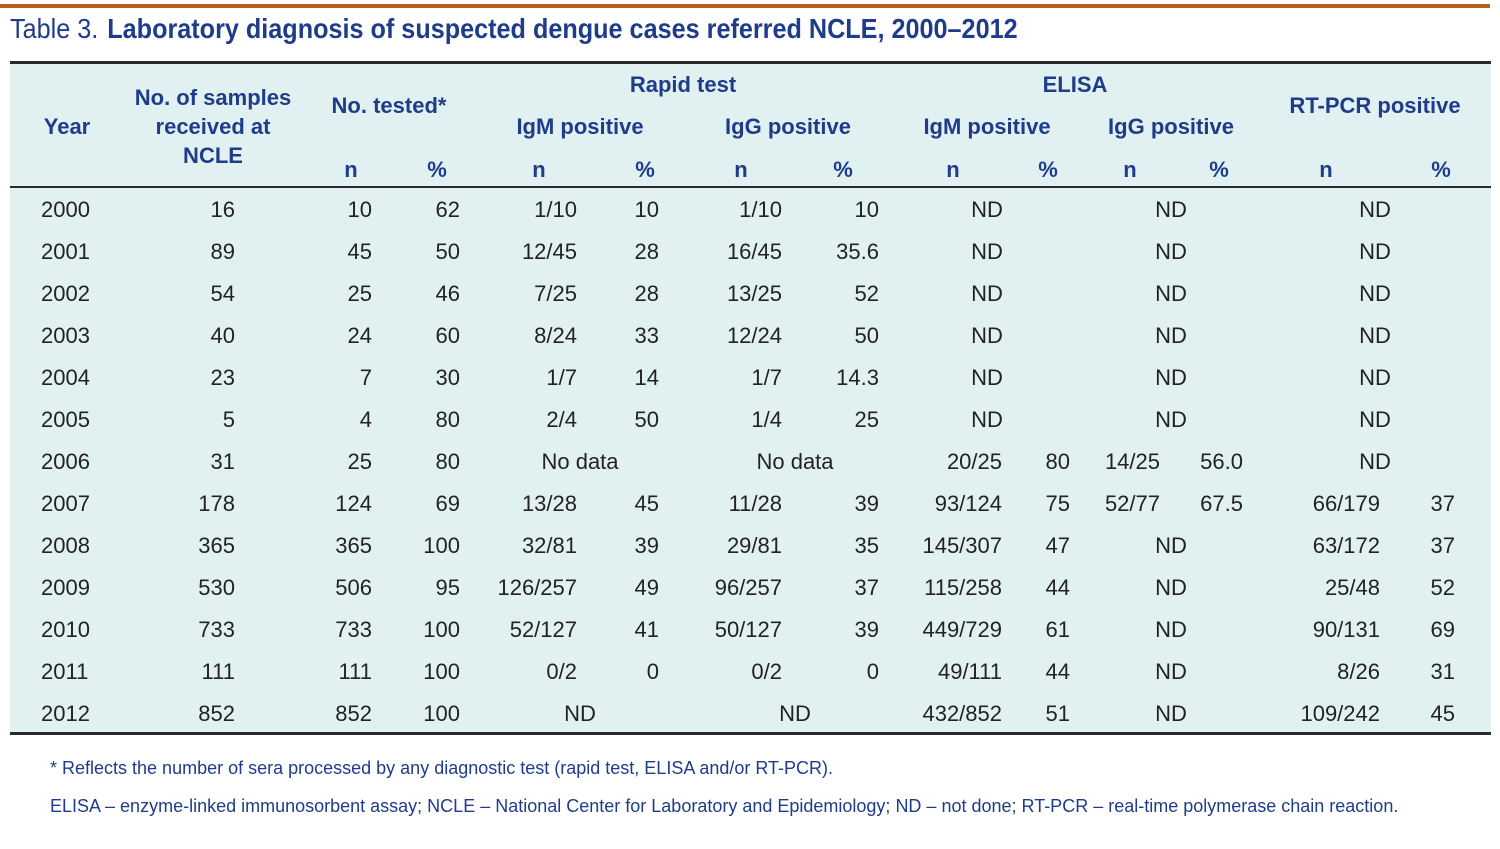 This screenshot has height=849, width=1500. I want to click on cell-rapid-igg-n: 13/25, so click(754, 293).